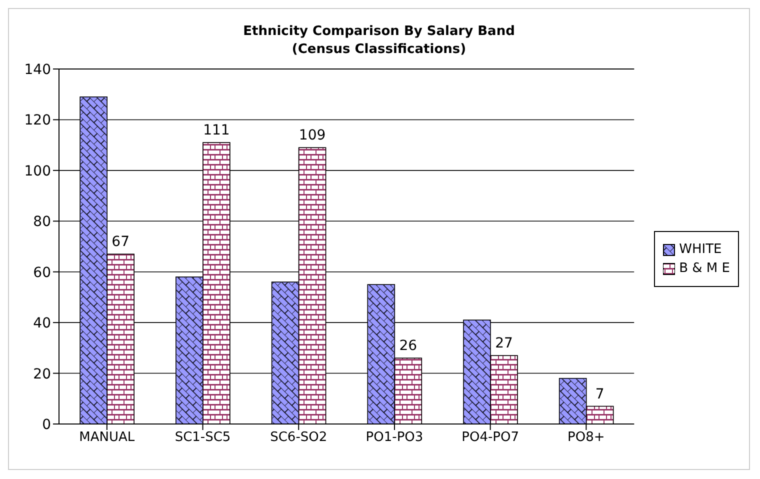 This screenshot has height=479, width=760. I want to click on y-tick-label: 120, so click(37, 120).